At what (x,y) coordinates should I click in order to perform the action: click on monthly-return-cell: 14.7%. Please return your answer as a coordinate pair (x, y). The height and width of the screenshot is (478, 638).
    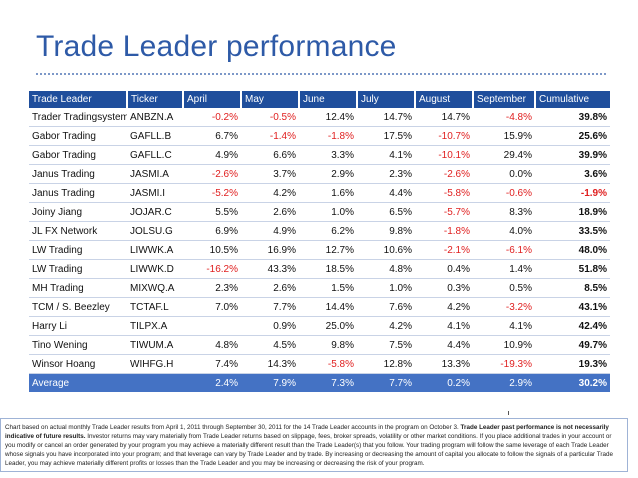
    Looking at the image, I should click on (444, 117).